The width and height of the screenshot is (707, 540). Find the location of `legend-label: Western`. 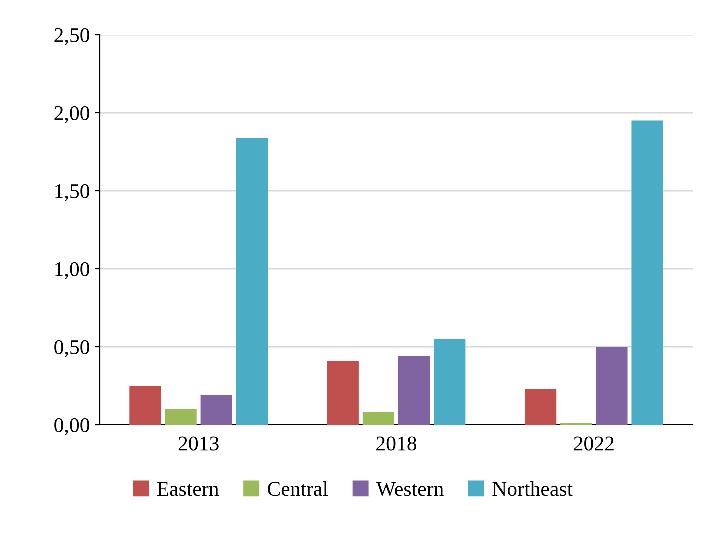

legend-label: Western is located at coordinates (410, 489).